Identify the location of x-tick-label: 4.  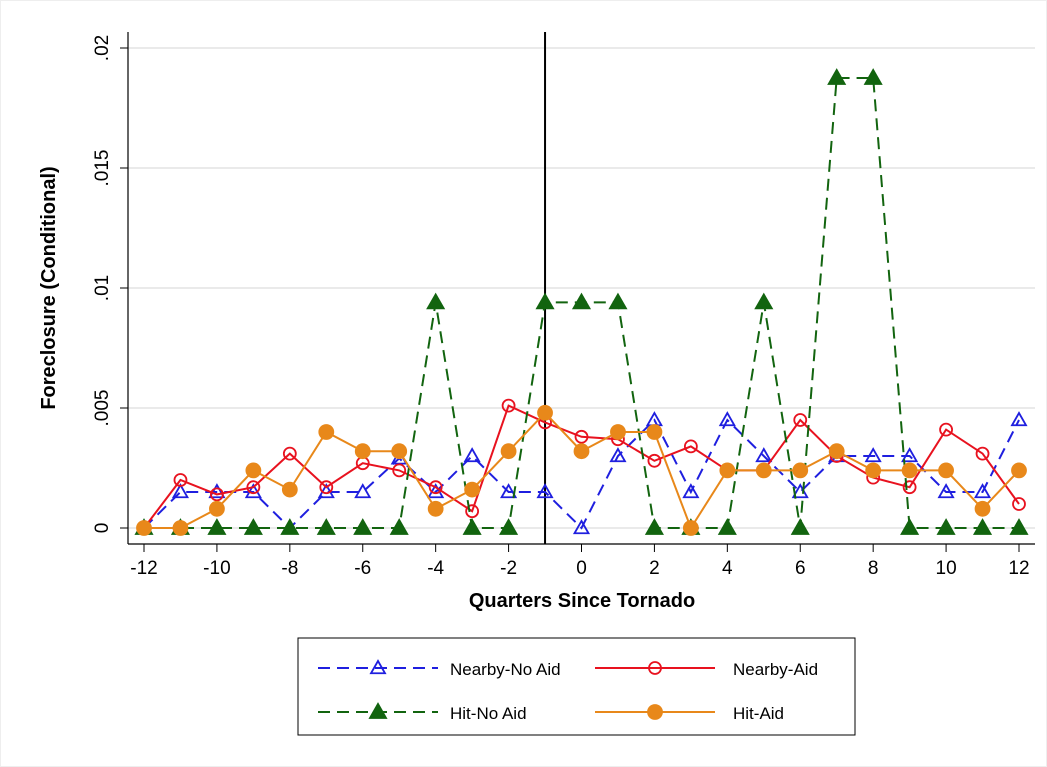
(727, 568).